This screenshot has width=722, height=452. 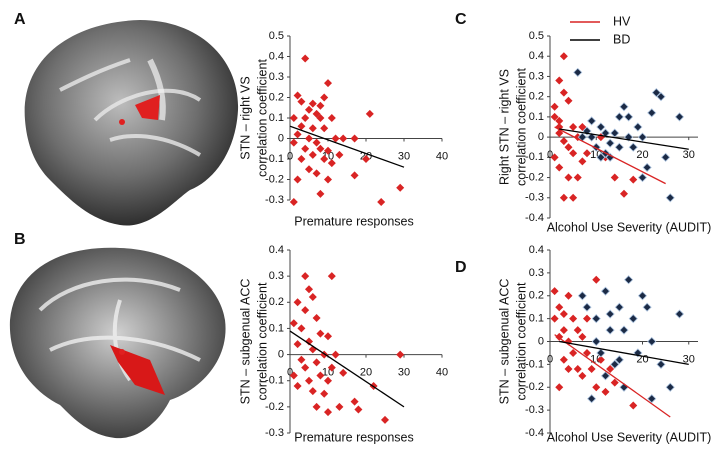 What do you see at coordinates (622, 21) in the screenshot?
I see `legend-label: HV` at bounding box center [622, 21].